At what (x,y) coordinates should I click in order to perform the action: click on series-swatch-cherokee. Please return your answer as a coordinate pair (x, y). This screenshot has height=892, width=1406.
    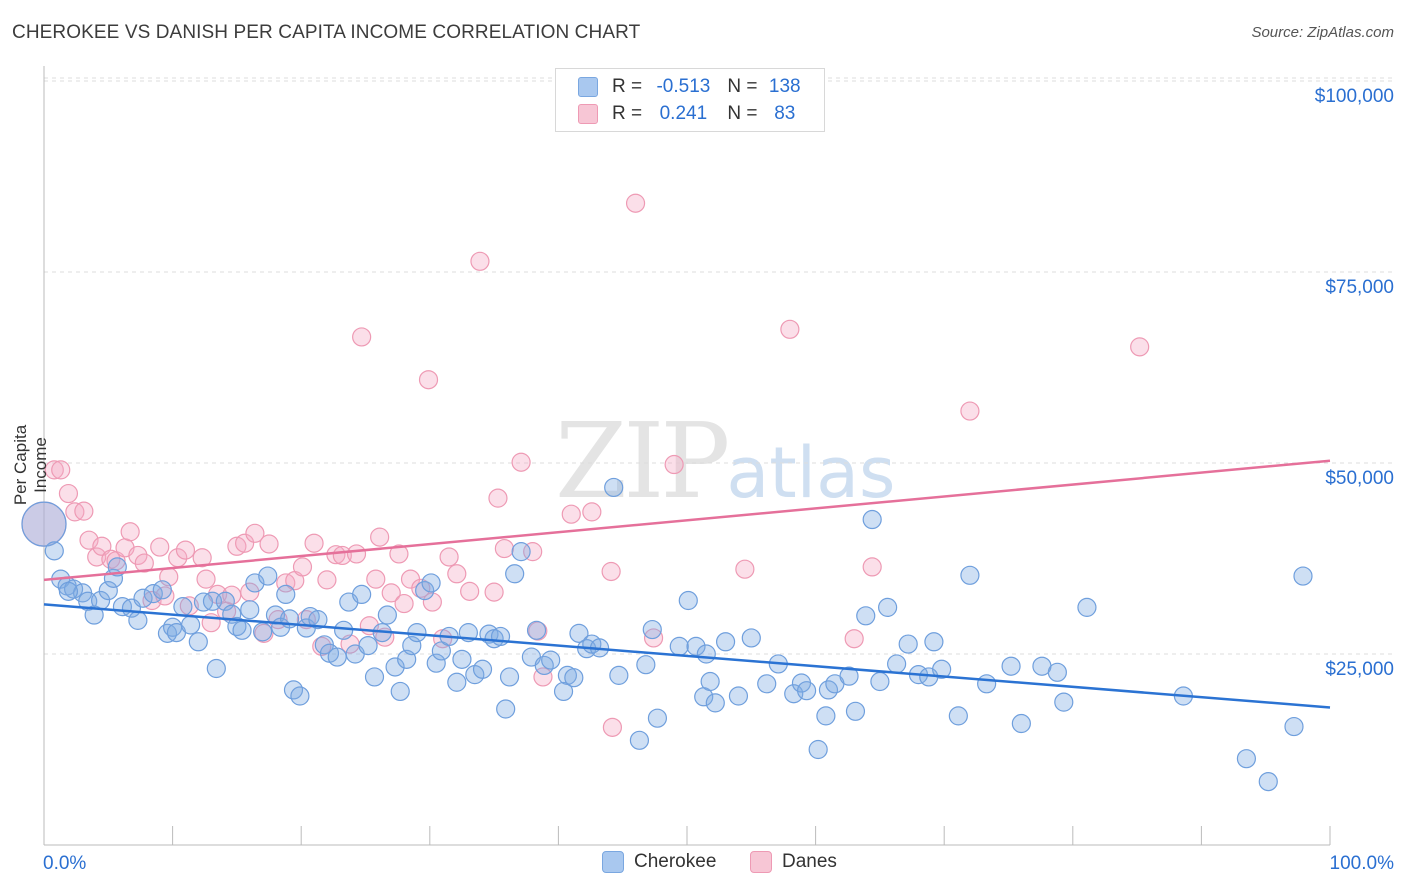
    Looking at the image, I should click on (613, 862).